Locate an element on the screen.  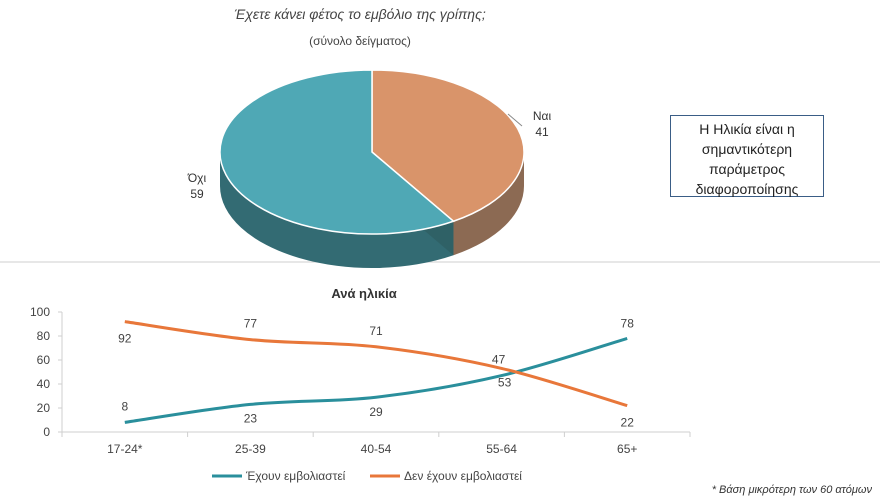
y-tick-label: 0 is located at coordinates (46, 432).